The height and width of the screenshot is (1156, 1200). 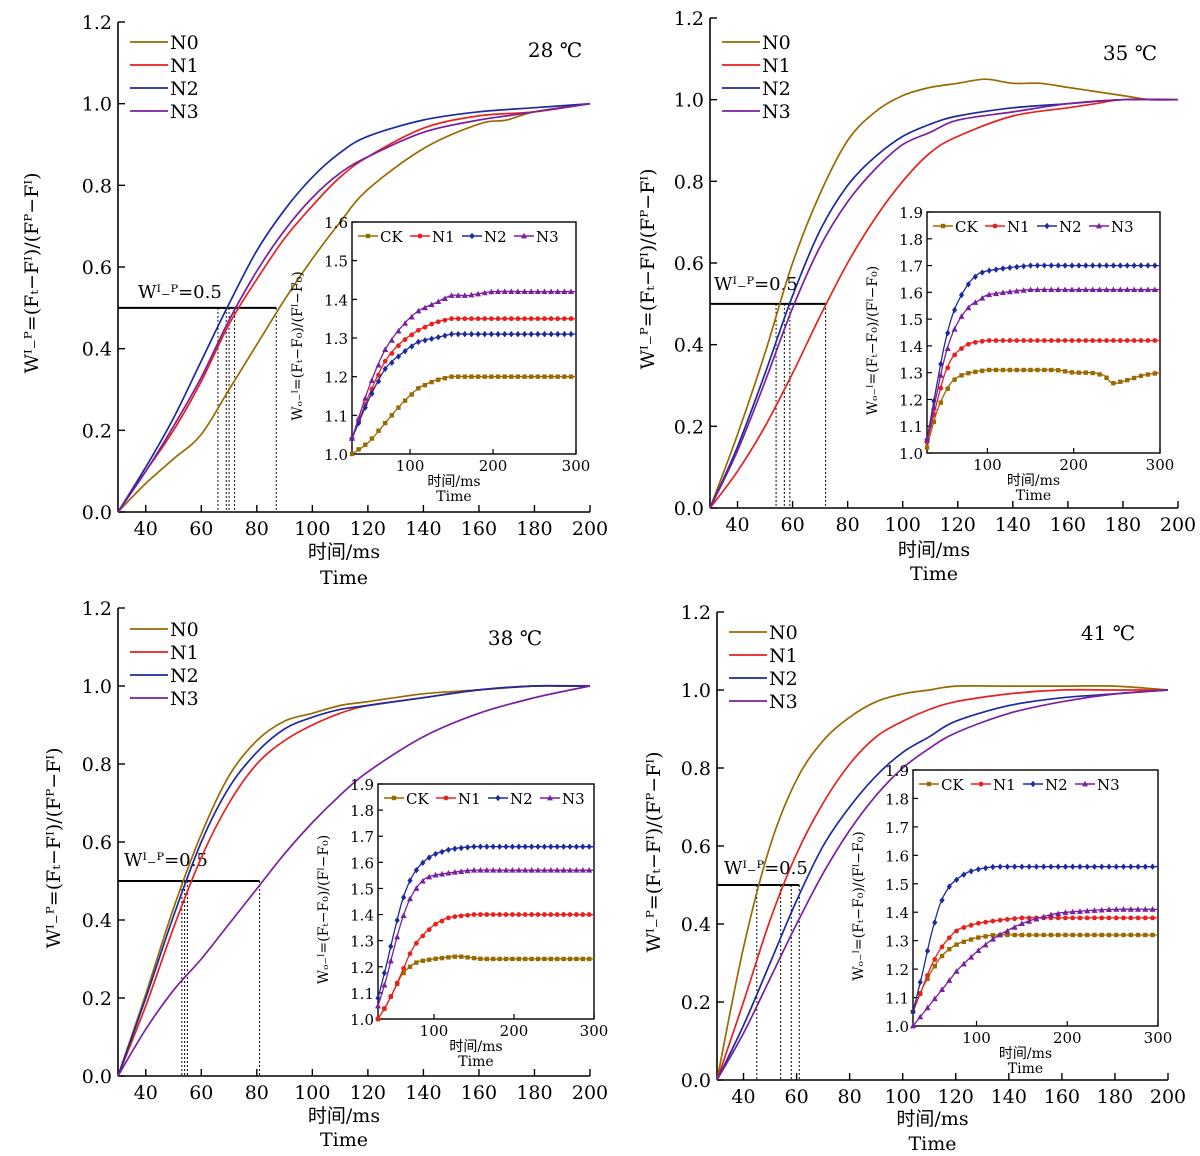 What do you see at coordinates (1043, 332) in the screenshot?
I see `inset-frame` at bounding box center [1043, 332].